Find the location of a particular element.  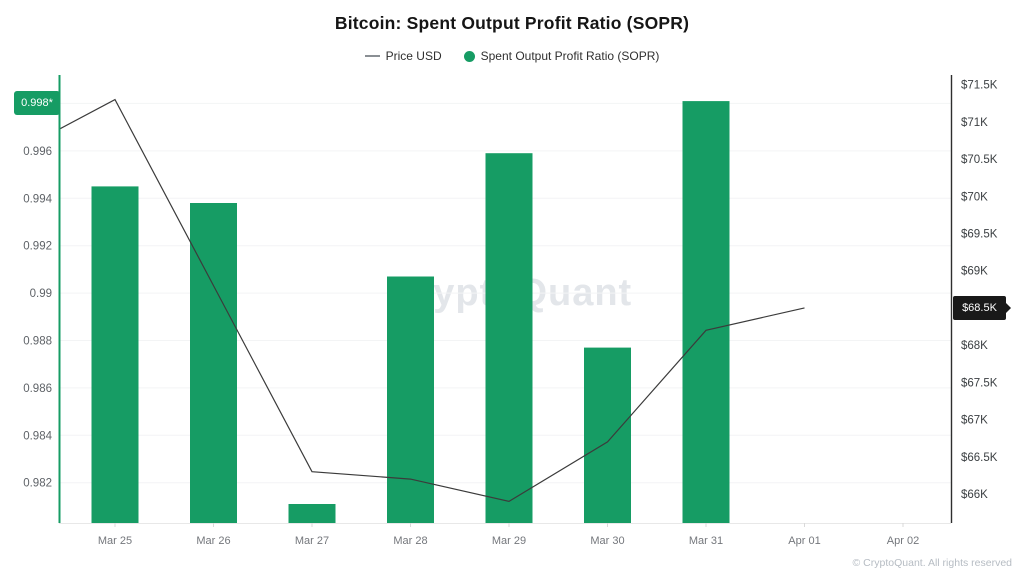

x-axis-label: Mar 30 is located at coordinates (607, 541).